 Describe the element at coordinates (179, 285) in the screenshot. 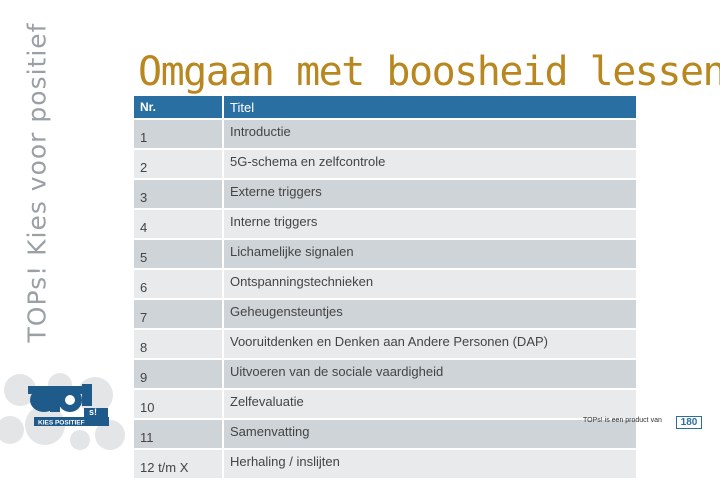

I see `cell-nr: 6` at that location.